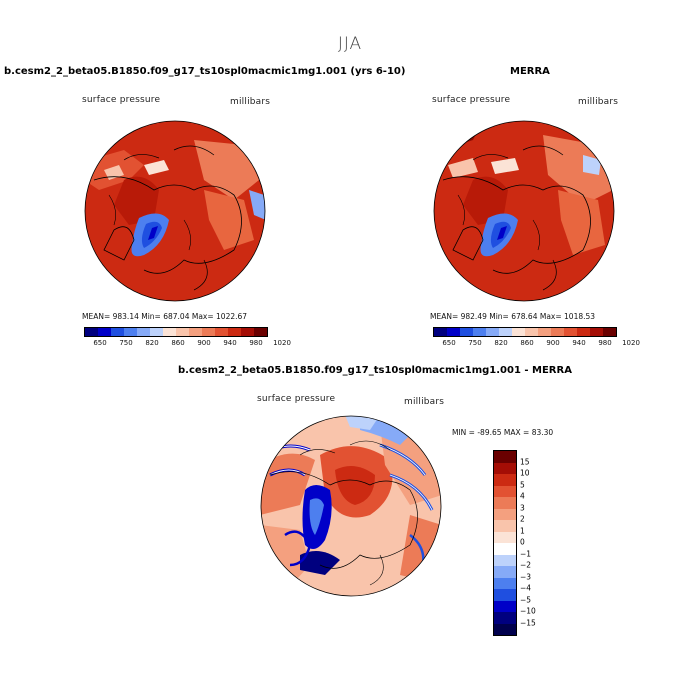 The width and height of the screenshot is (700, 700). I want to click on obs-colorbar, so click(525, 332).